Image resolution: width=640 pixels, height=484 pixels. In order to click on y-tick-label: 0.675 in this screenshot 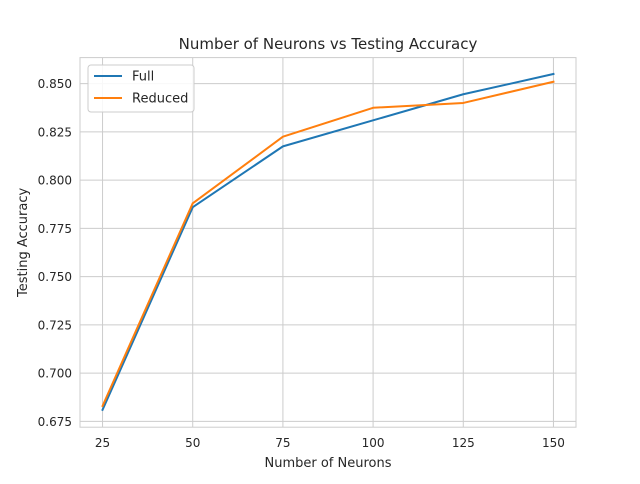, I will do `click(55, 422)`.